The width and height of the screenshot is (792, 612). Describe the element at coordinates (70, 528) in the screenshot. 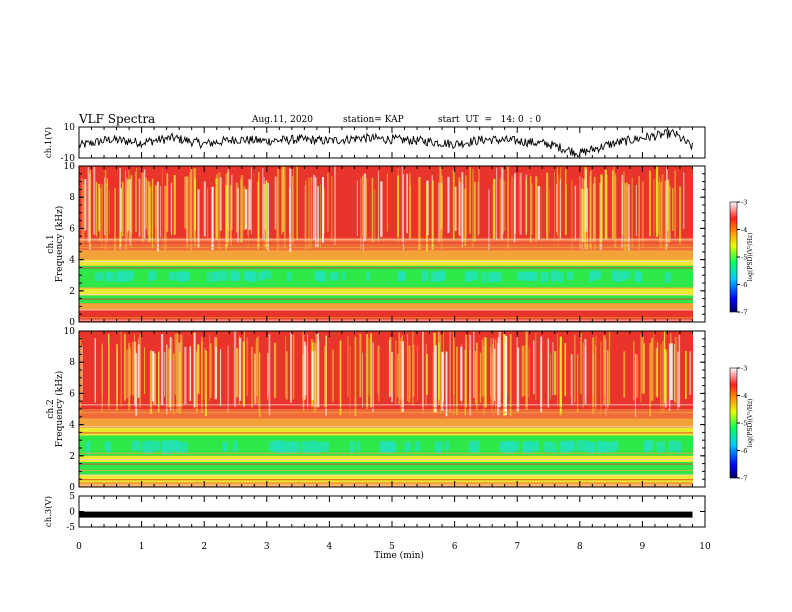

I see `ytick-label: -5` at that location.